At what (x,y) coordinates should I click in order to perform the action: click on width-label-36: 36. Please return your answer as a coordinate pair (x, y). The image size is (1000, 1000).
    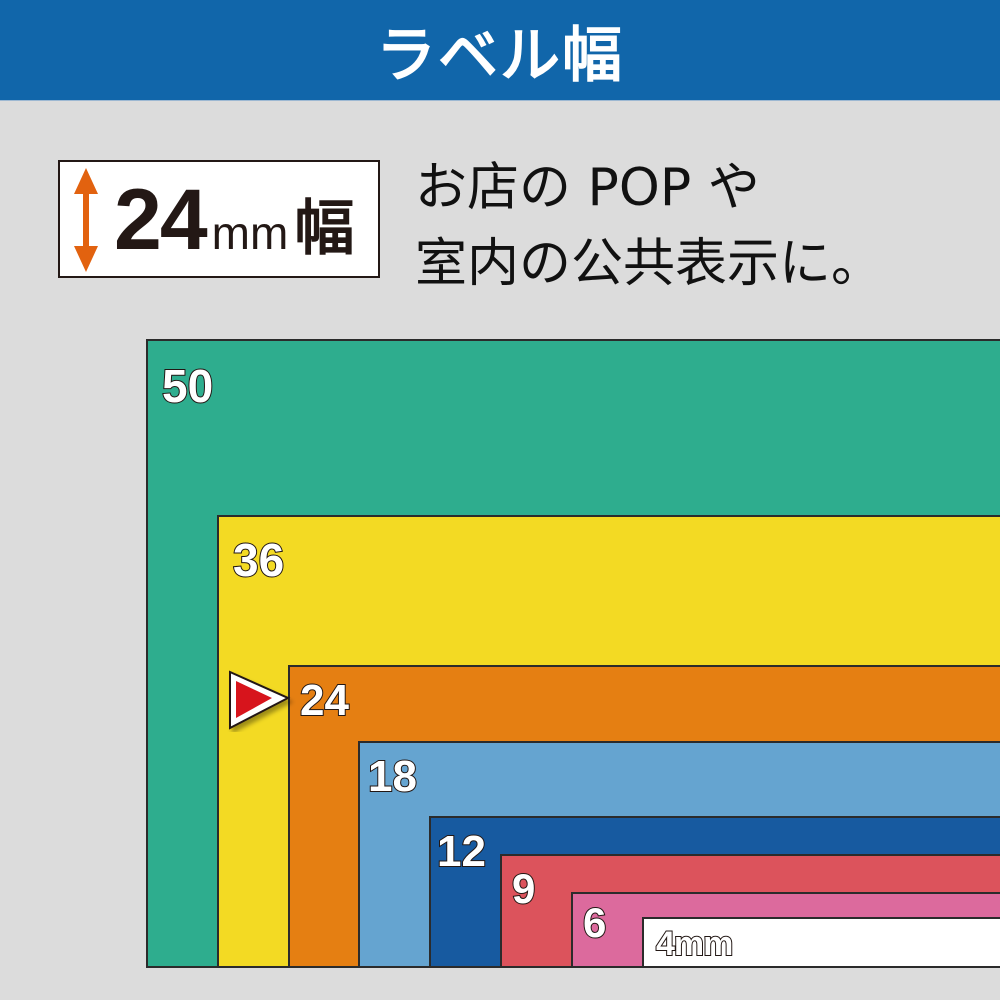
    Looking at the image, I should click on (258, 560).